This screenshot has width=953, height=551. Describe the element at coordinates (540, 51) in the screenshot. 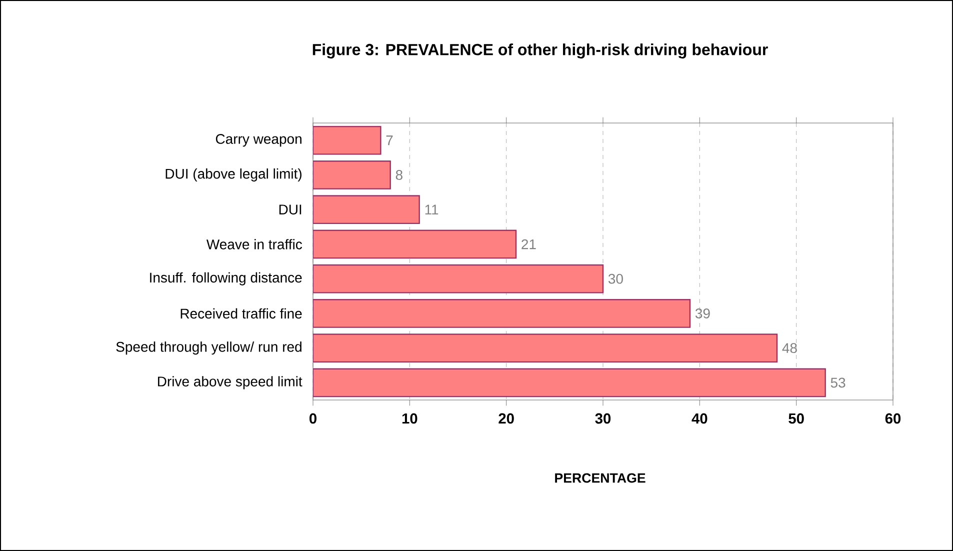

I see `chart-title: Figure 3: PREVALENCE of other high-risk driving behaviour` at that location.